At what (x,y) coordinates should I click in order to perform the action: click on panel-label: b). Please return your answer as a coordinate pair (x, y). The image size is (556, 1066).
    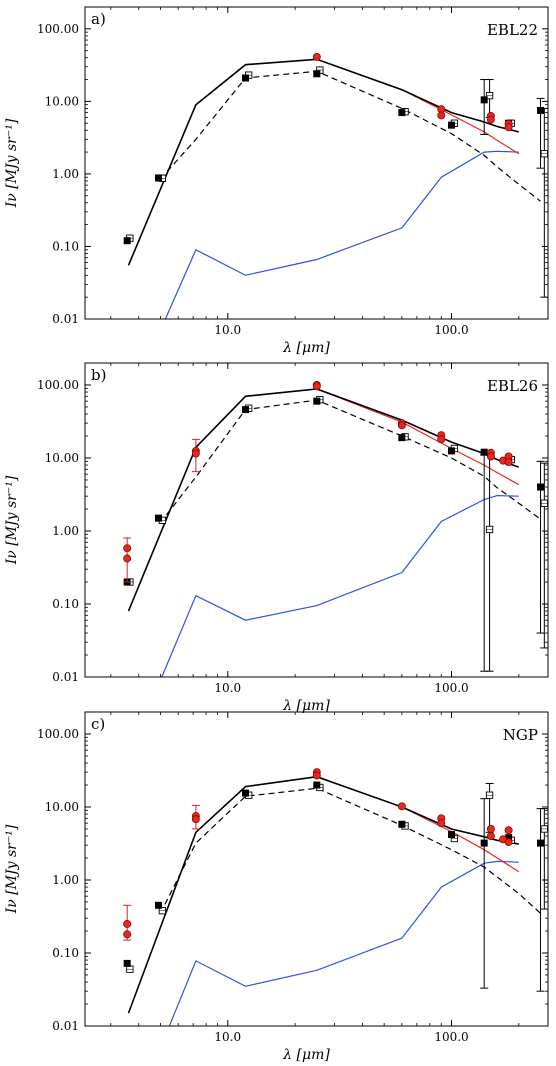
    Looking at the image, I should click on (98, 375).